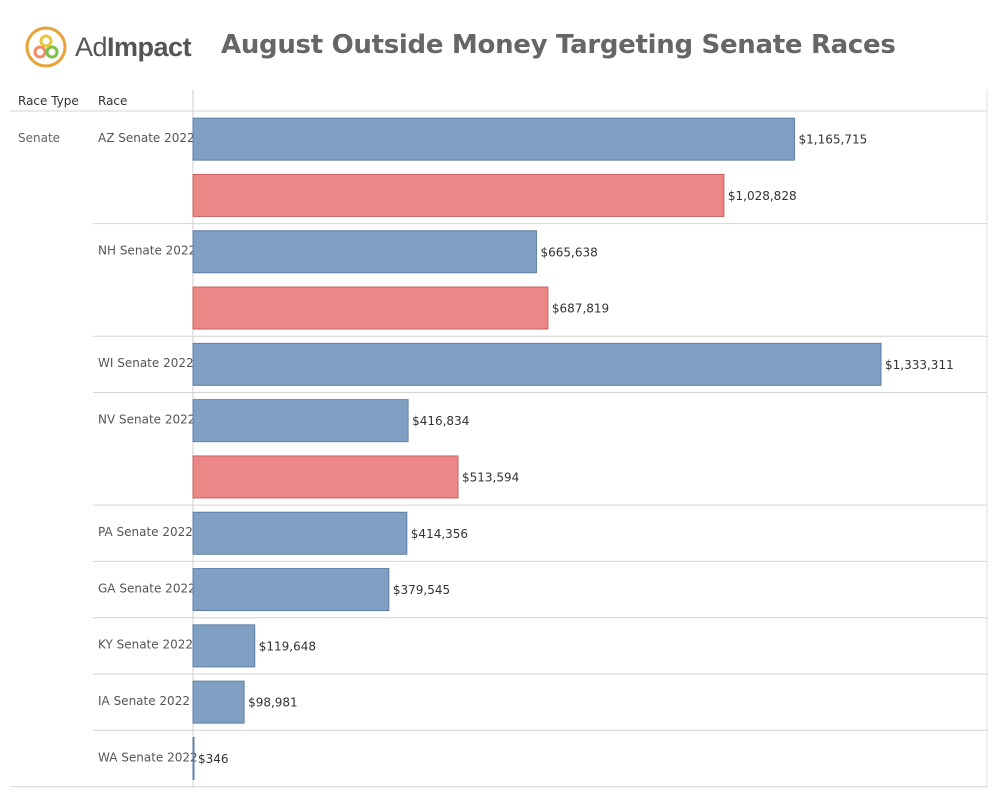 The image size is (1000, 800). What do you see at coordinates (133, 47) in the screenshot?
I see `logo-wordmark: AdImpact` at bounding box center [133, 47].